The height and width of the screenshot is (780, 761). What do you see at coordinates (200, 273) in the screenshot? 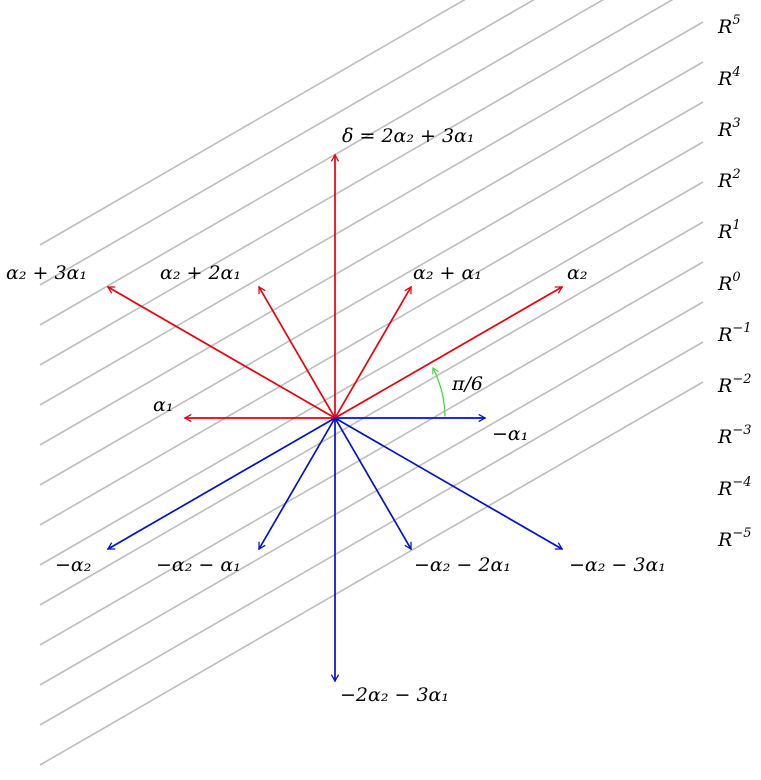
I see `label-alpha2-plus-2alpha1: α₂ + 2α₁` at bounding box center [200, 273].